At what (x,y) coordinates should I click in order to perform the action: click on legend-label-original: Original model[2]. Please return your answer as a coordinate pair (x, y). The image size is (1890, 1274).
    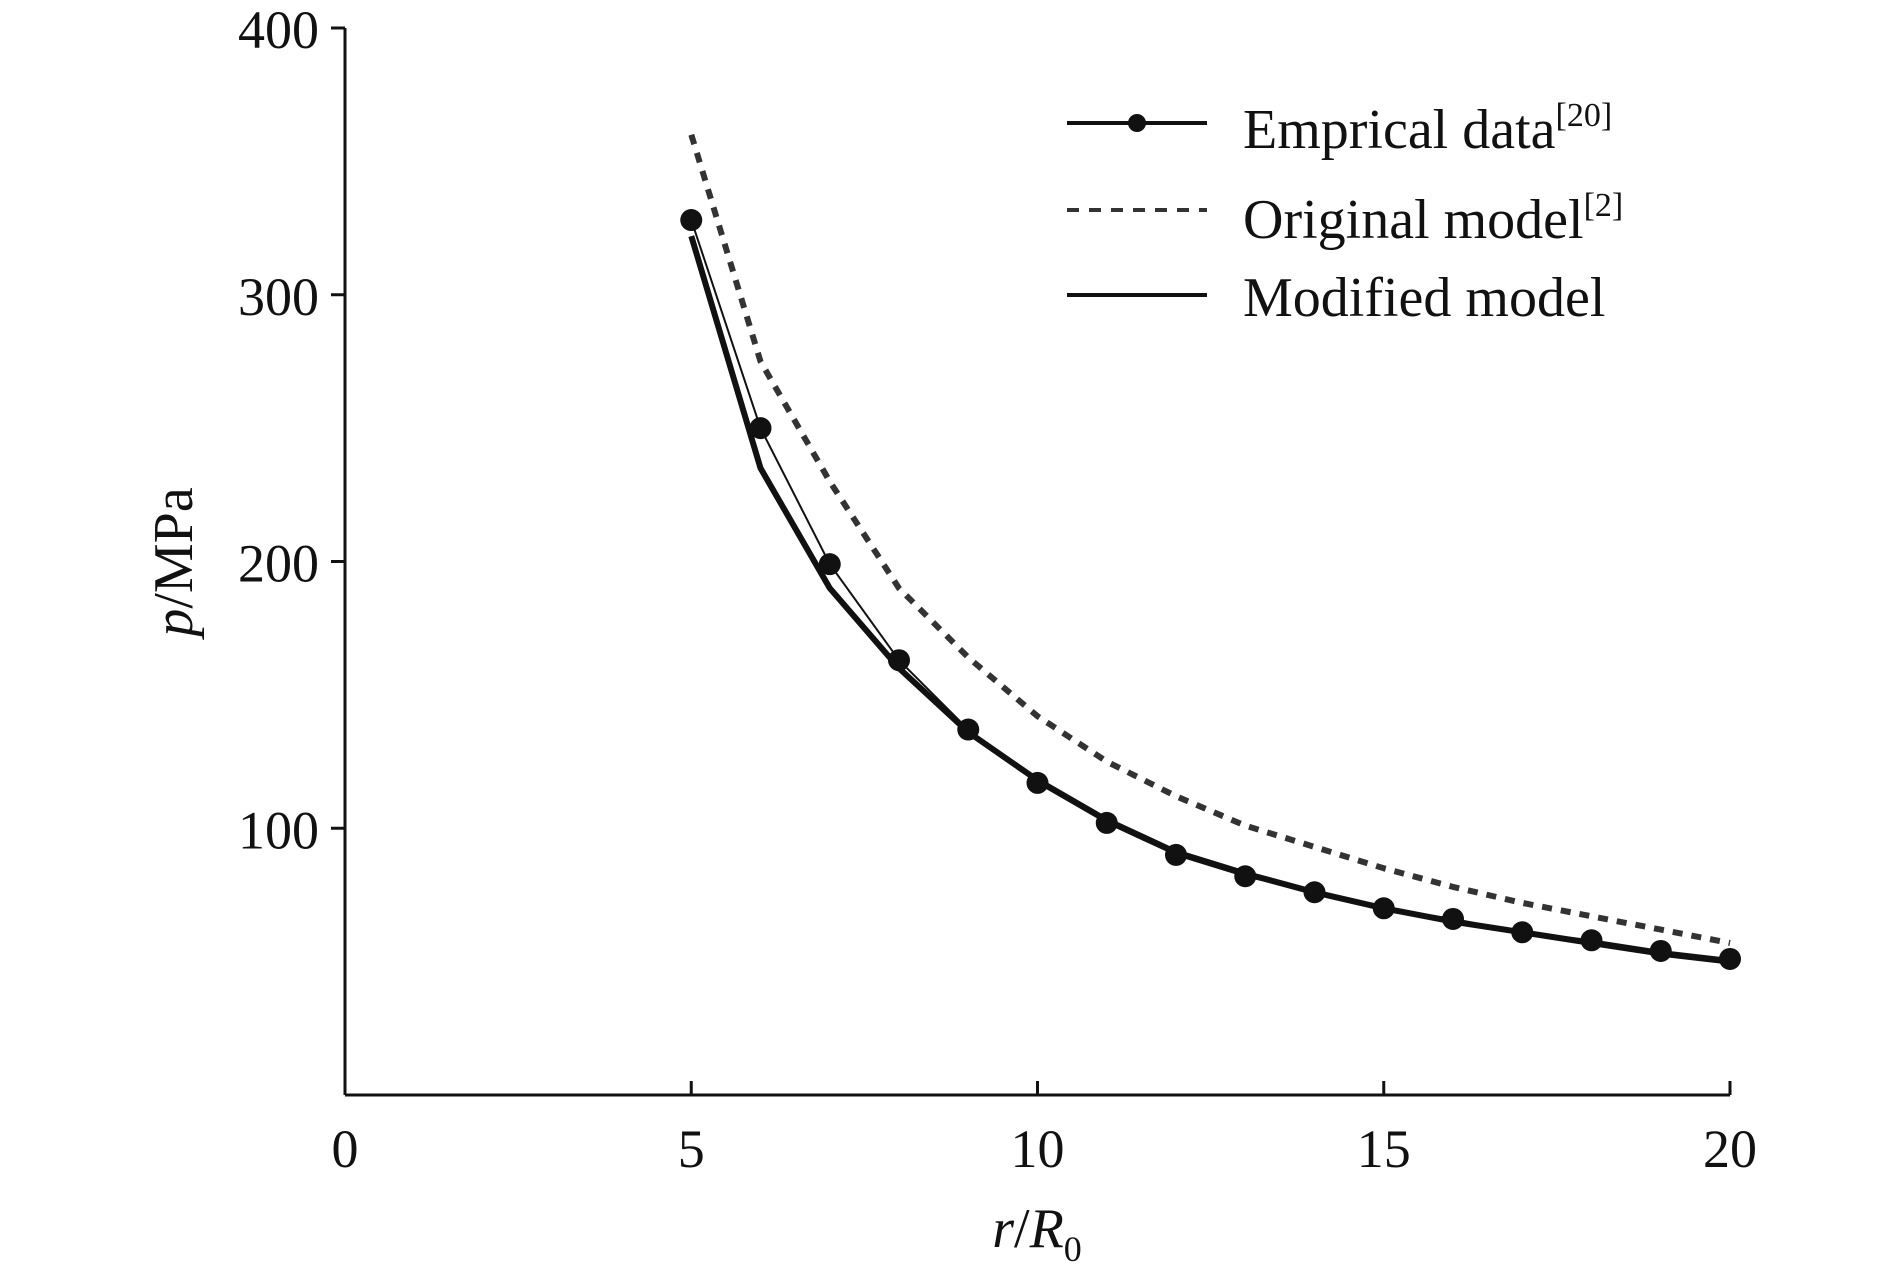
    Looking at the image, I should click on (1433, 219).